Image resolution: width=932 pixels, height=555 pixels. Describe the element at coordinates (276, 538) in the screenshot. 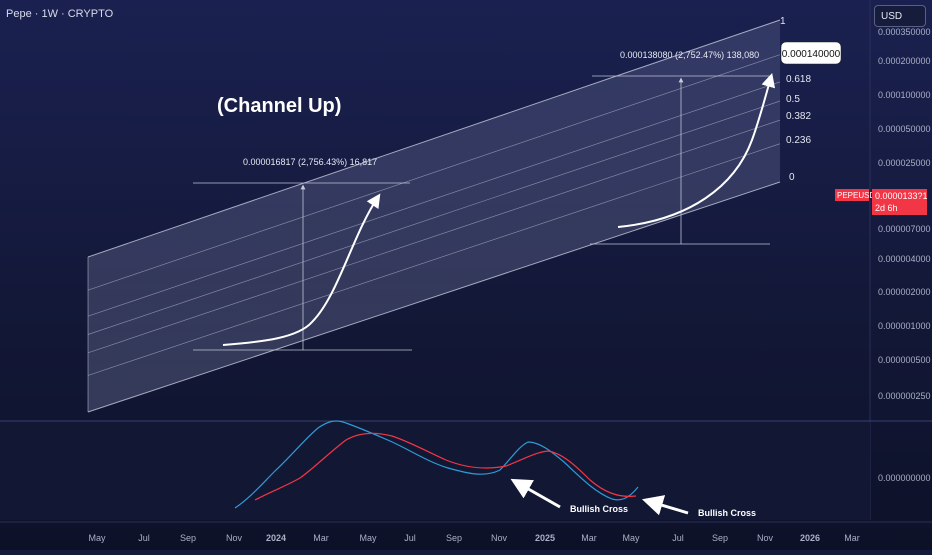

I see `x-tick-label: 2024` at that location.